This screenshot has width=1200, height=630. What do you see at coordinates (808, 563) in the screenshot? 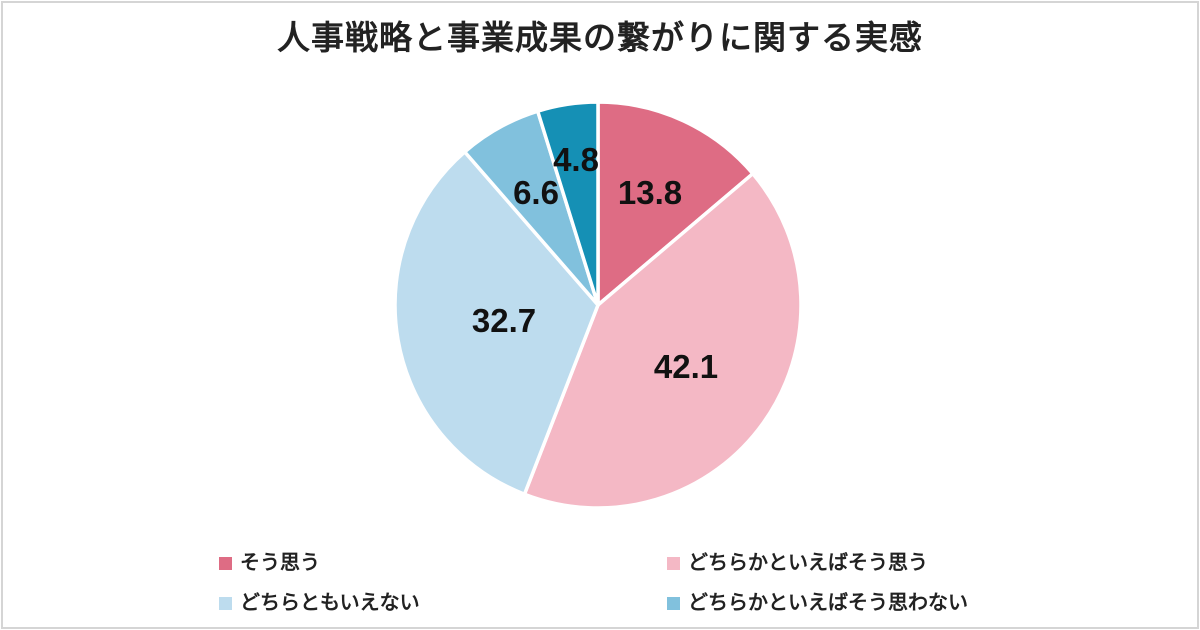
I see `legend-label: どちらかといえばそう思う` at bounding box center [808, 563].